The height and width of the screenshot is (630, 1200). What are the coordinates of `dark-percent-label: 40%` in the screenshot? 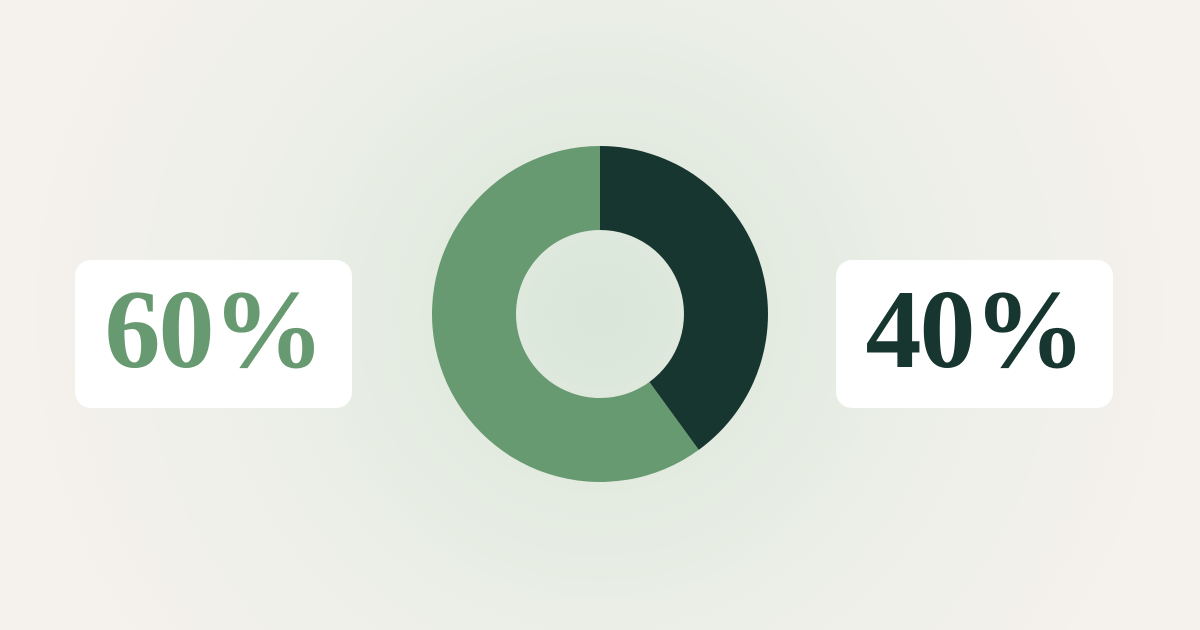 It's located at (975, 330).